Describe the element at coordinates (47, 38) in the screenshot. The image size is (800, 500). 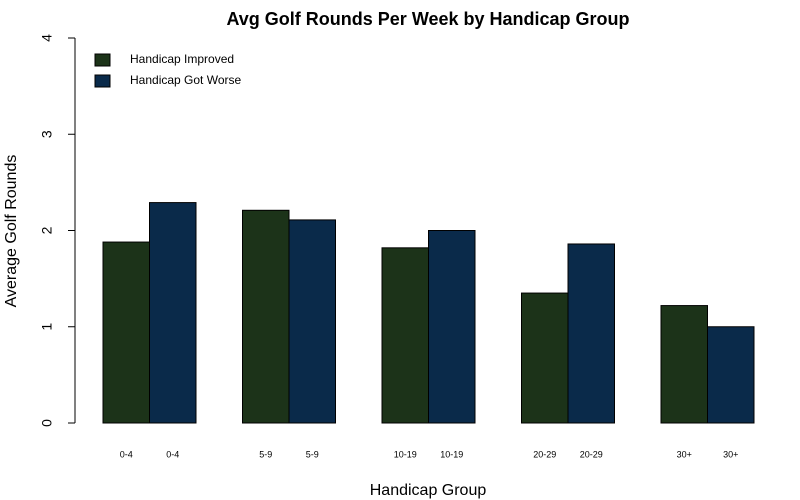
I see `y-tick-label: 4` at that location.